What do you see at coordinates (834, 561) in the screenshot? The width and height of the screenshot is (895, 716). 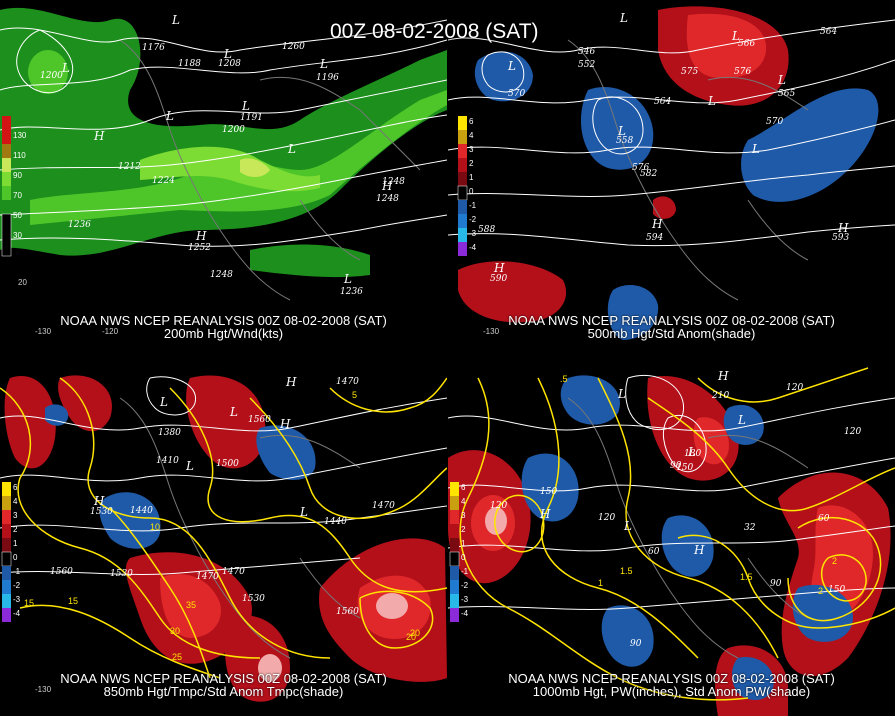 I see `pw-label: 2` at bounding box center [834, 561].